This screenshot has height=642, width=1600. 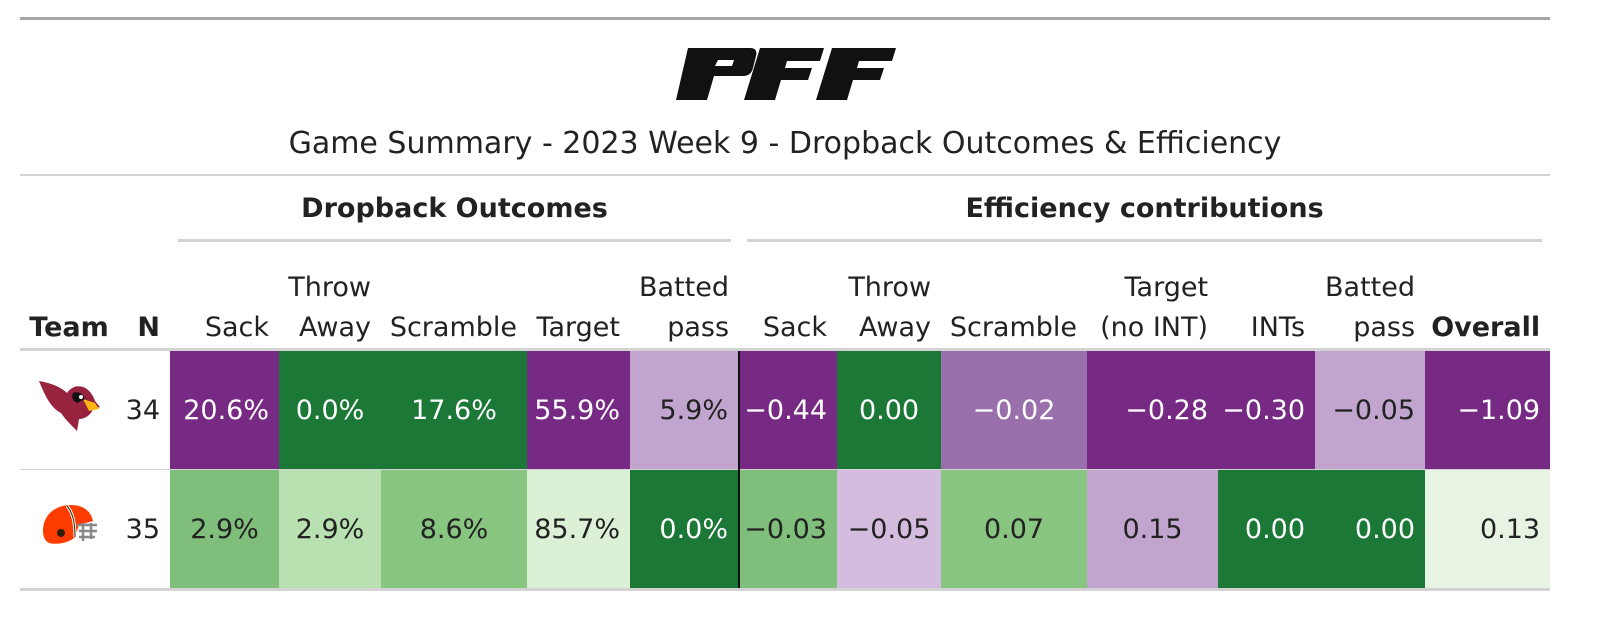 What do you see at coordinates (330, 296) in the screenshot?
I see `col-dropback-throw-away: Throw Away` at bounding box center [330, 296].